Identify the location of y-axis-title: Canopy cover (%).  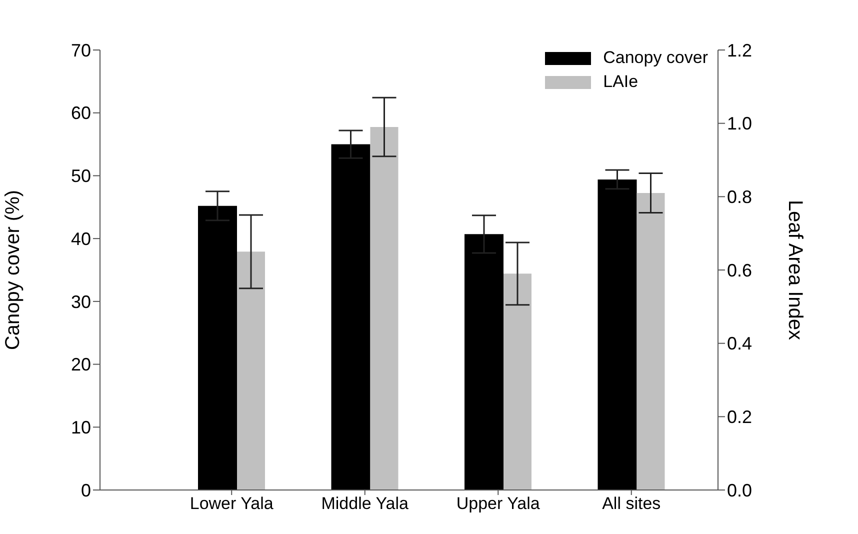
(13, 270).